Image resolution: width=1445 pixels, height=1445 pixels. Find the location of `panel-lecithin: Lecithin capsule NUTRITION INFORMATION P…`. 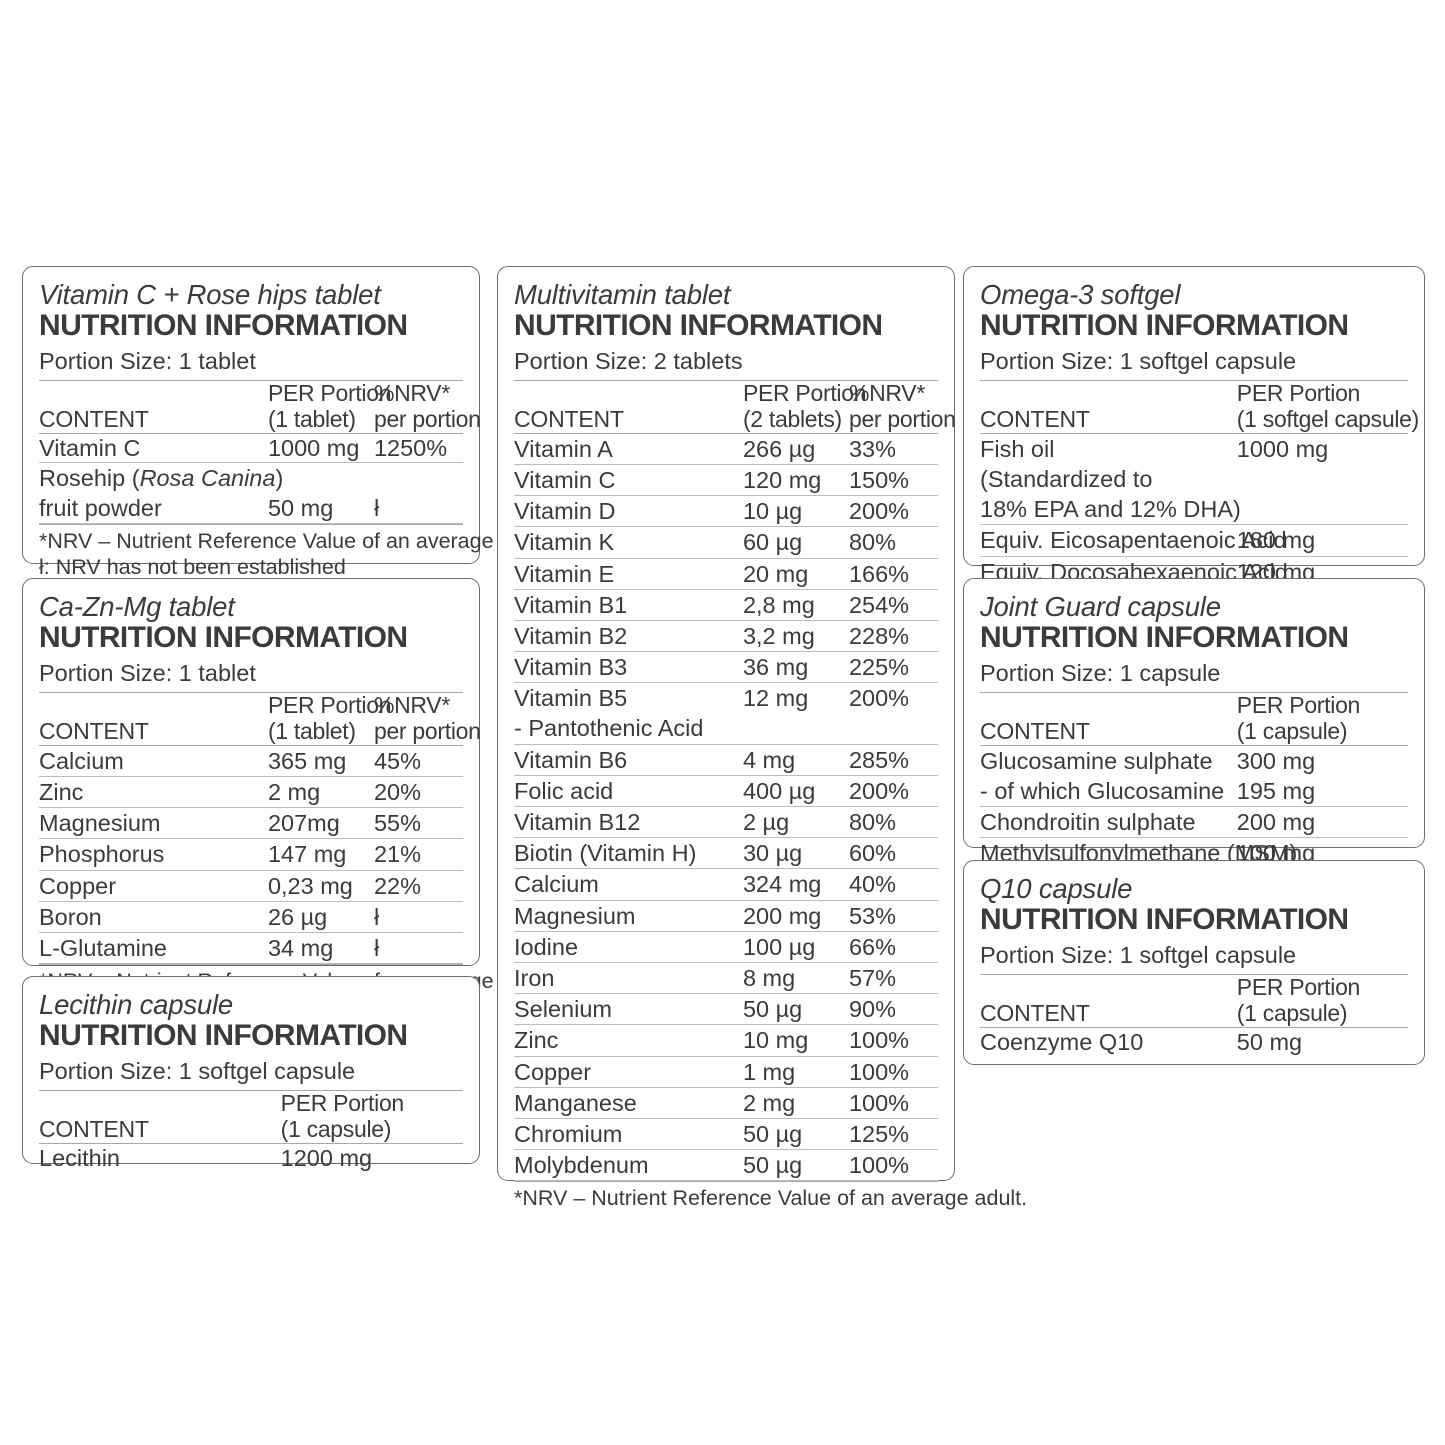

panel-lecithin: Lecithin capsule NUTRITION INFORMATION P… is located at coordinates (251, 1073).